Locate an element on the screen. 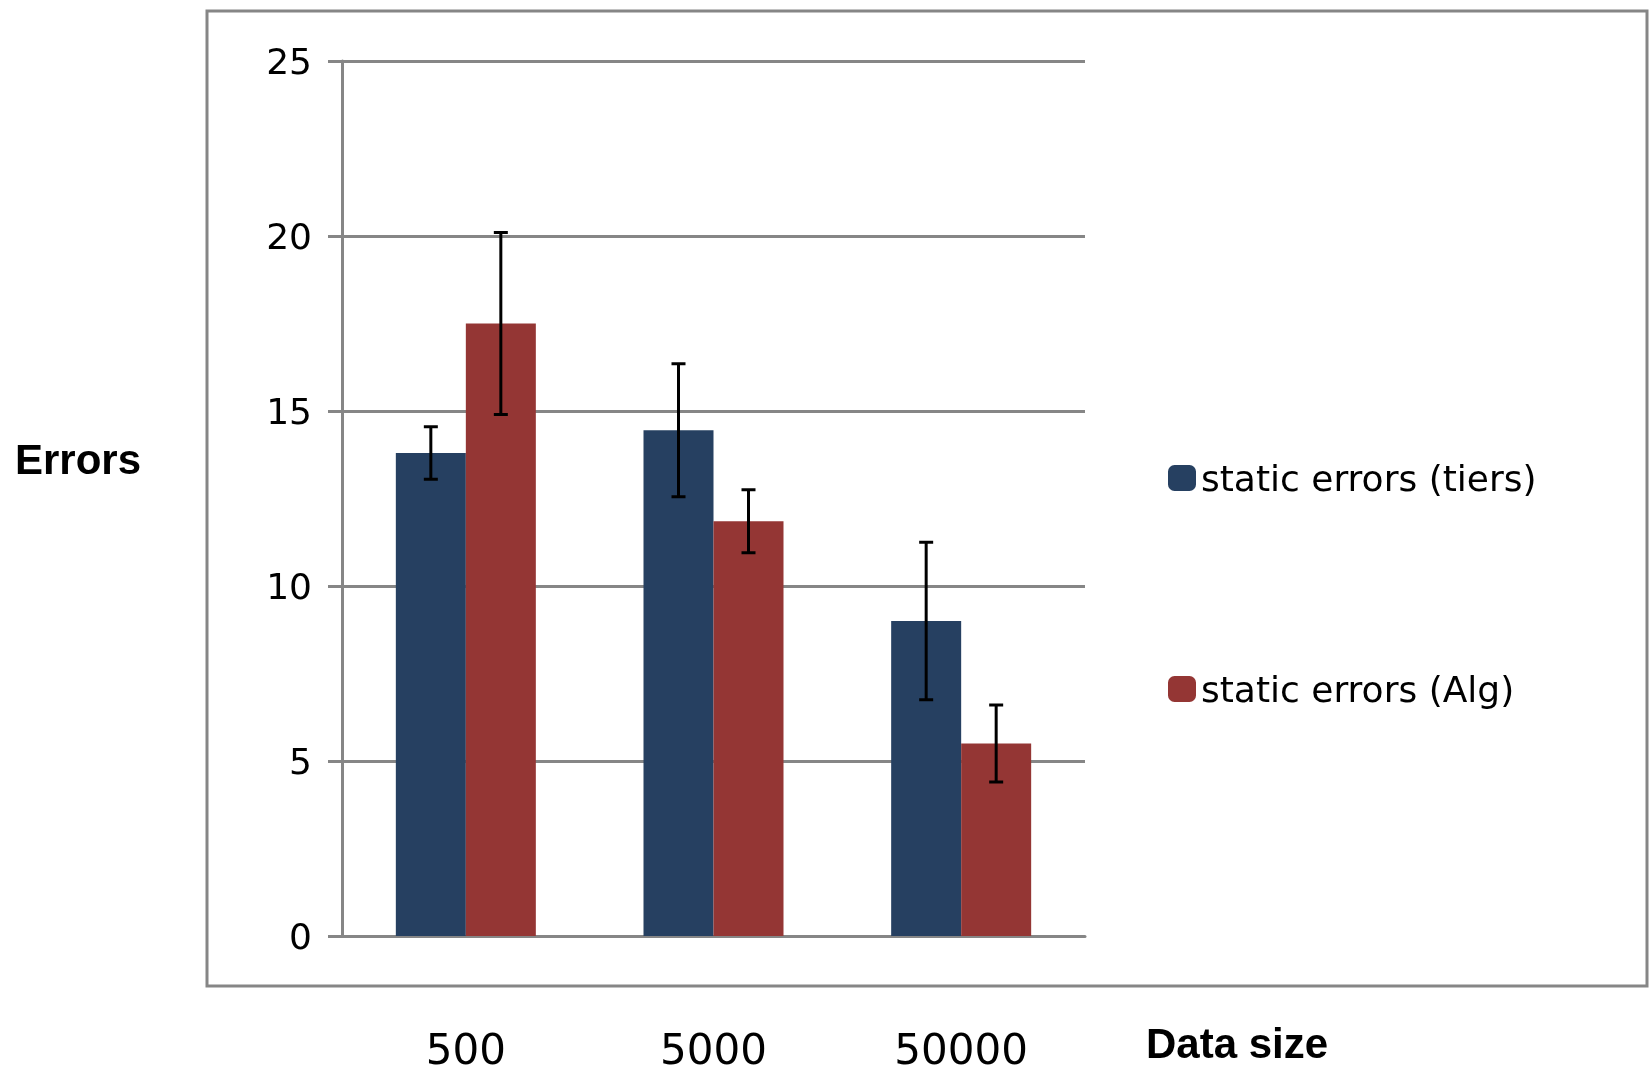 The image size is (1650, 1070). y-tick-label: 20 is located at coordinates (289, 236).